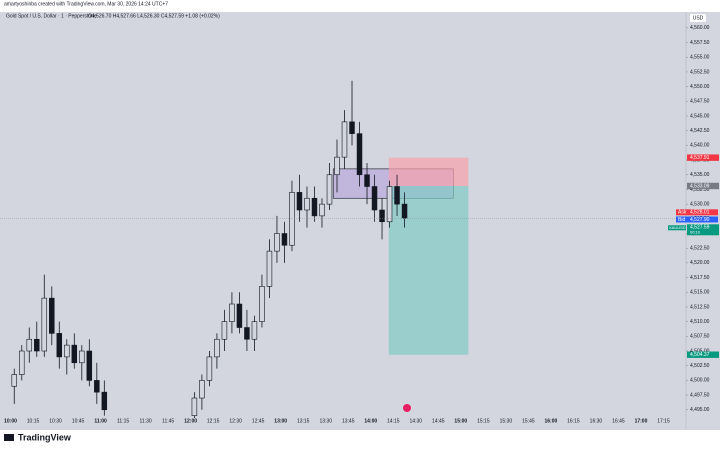  I want to click on x-tick-label: 11:00, so click(100, 421).